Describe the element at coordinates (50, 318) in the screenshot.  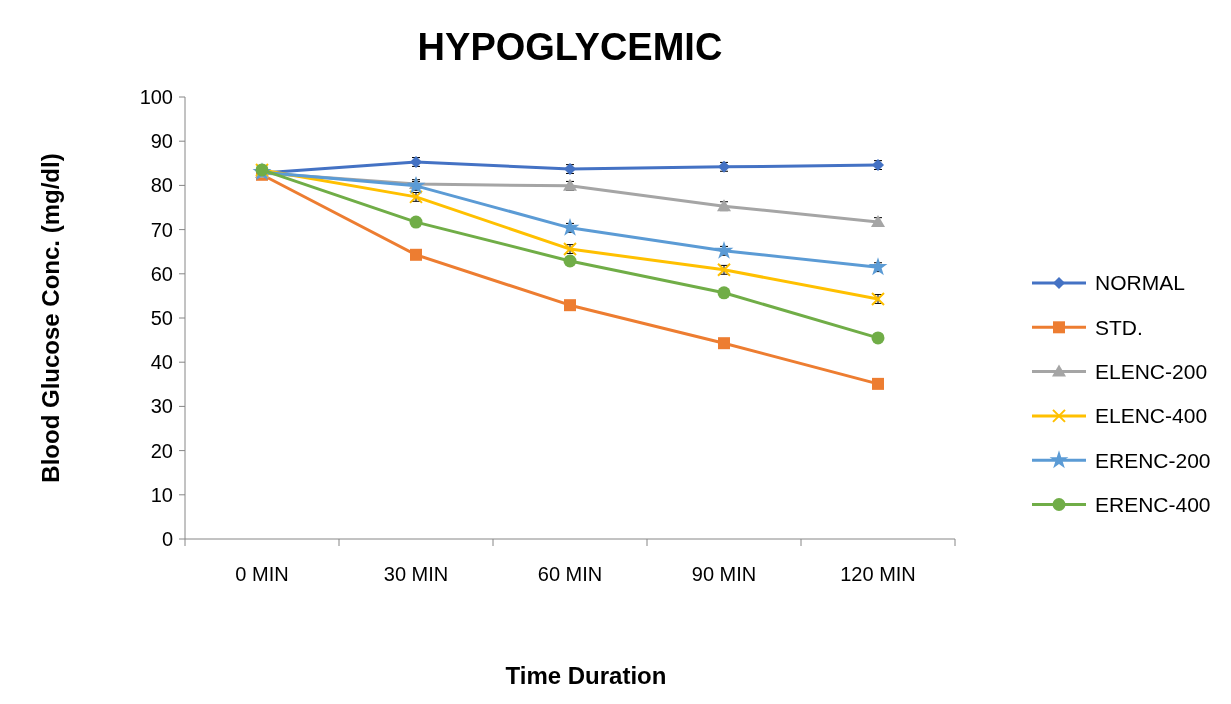
I see `y-axis-title: Blood Glucose Conc. (mg/dl)` at that location.